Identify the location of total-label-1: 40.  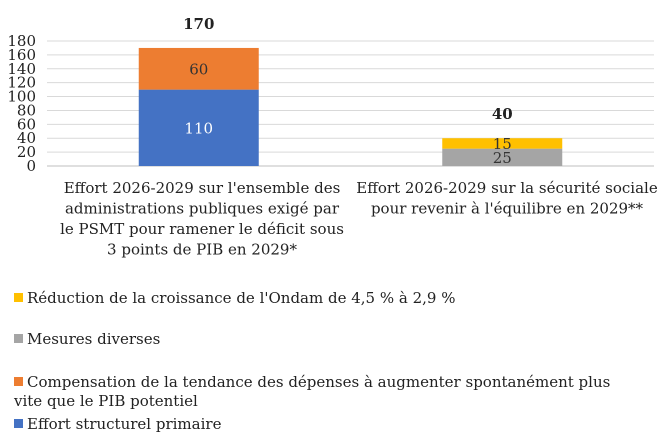
(502, 114).